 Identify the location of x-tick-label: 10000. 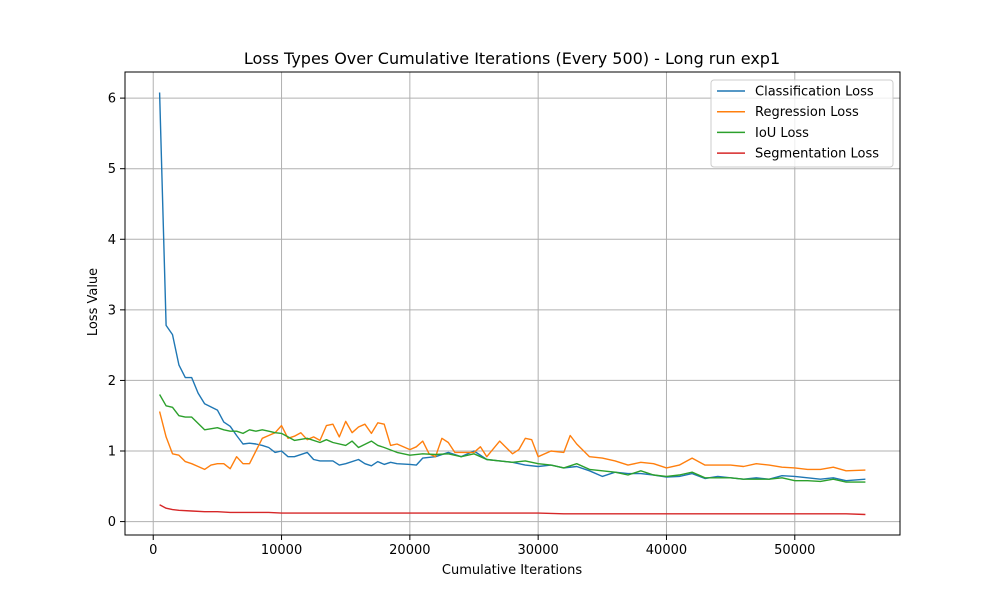
(281, 550).